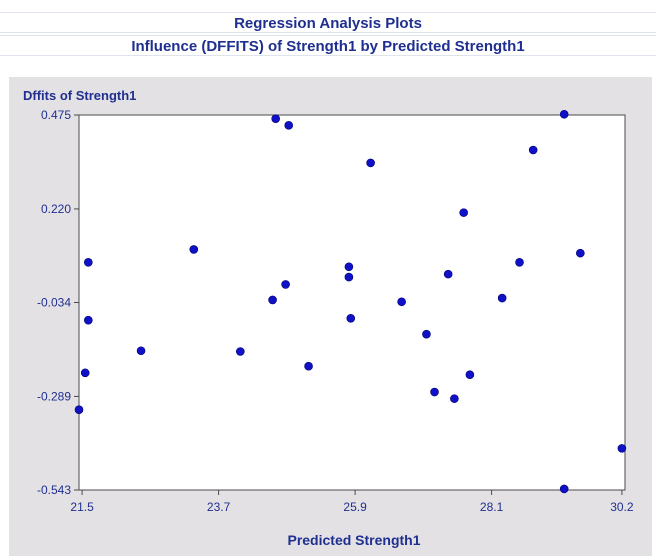 This screenshot has width=656, height=560. Describe the element at coordinates (219, 507) in the screenshot. I see `x-tick-label: 23.7` at that location.